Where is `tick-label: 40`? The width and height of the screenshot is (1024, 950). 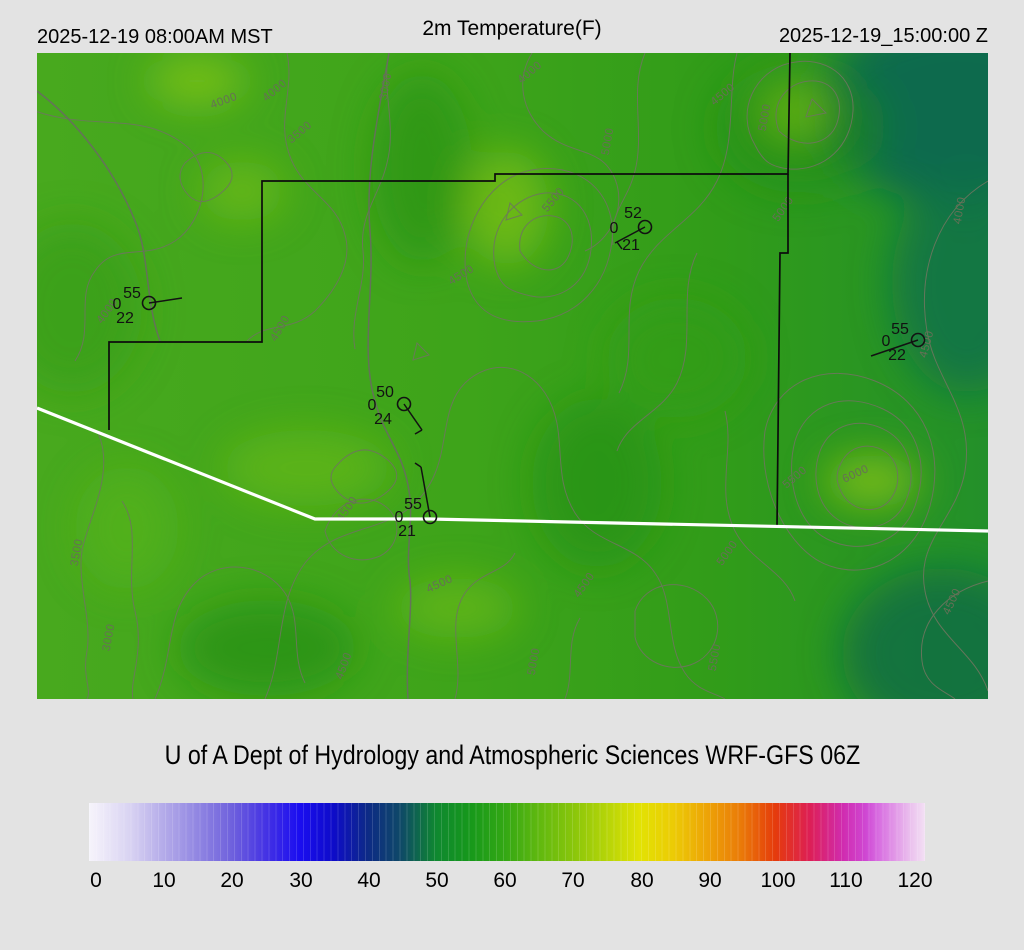 tick-label: 40 is located at coordinates (369, 880).